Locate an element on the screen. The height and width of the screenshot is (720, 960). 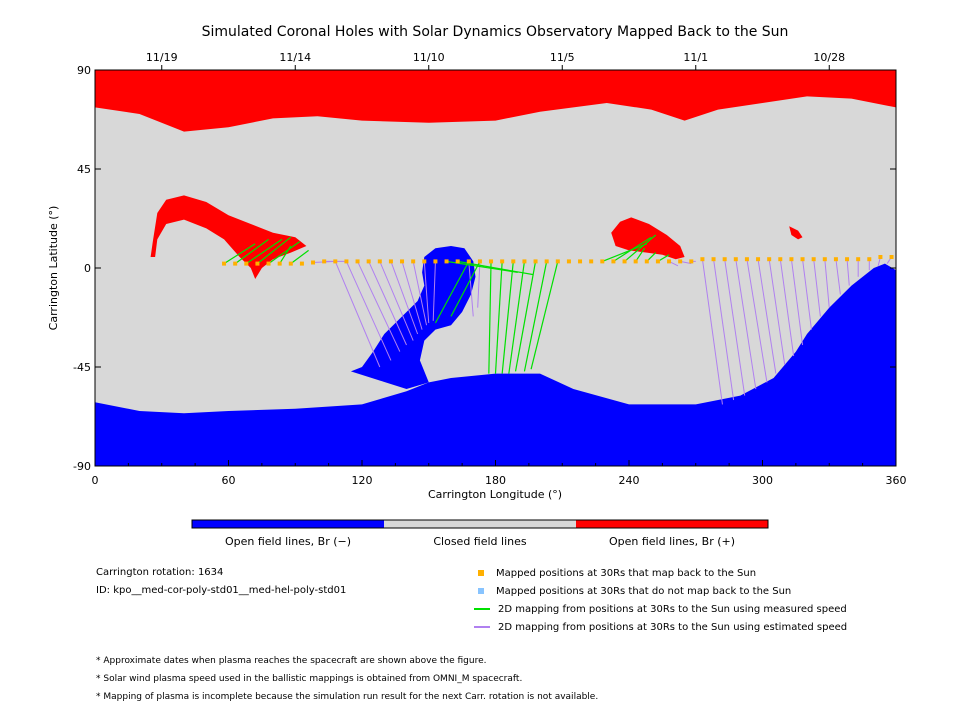
x-tick-label: 300 is located at coordinates (762, 480).